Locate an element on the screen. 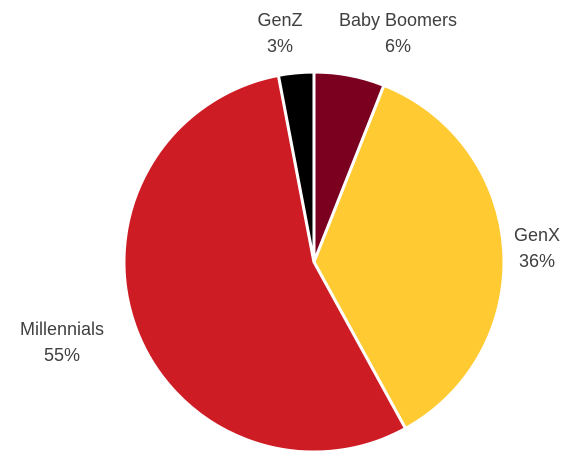 This screenshot has height=453, width=579. slice-label-millennials: Millennials is located at coordinates (62, 329).